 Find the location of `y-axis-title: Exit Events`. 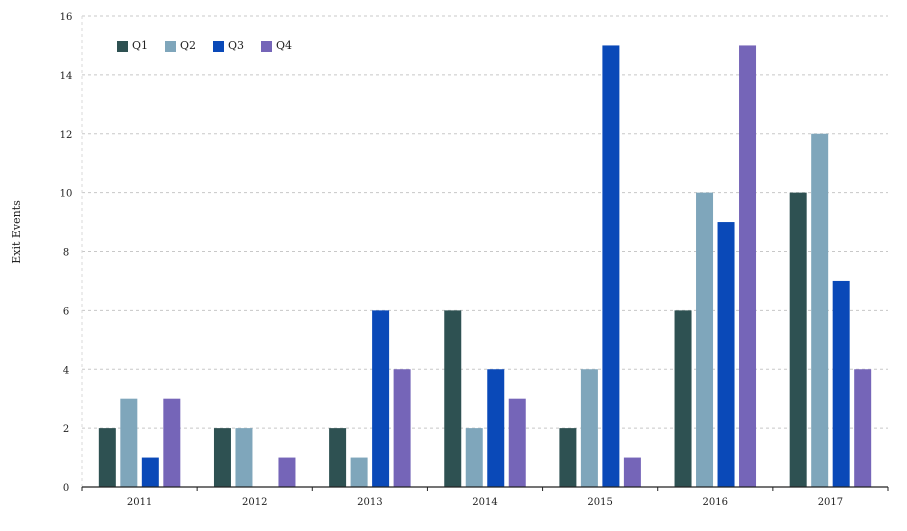

y-axis-title: Exit Events is located at coordinates (16, 232).